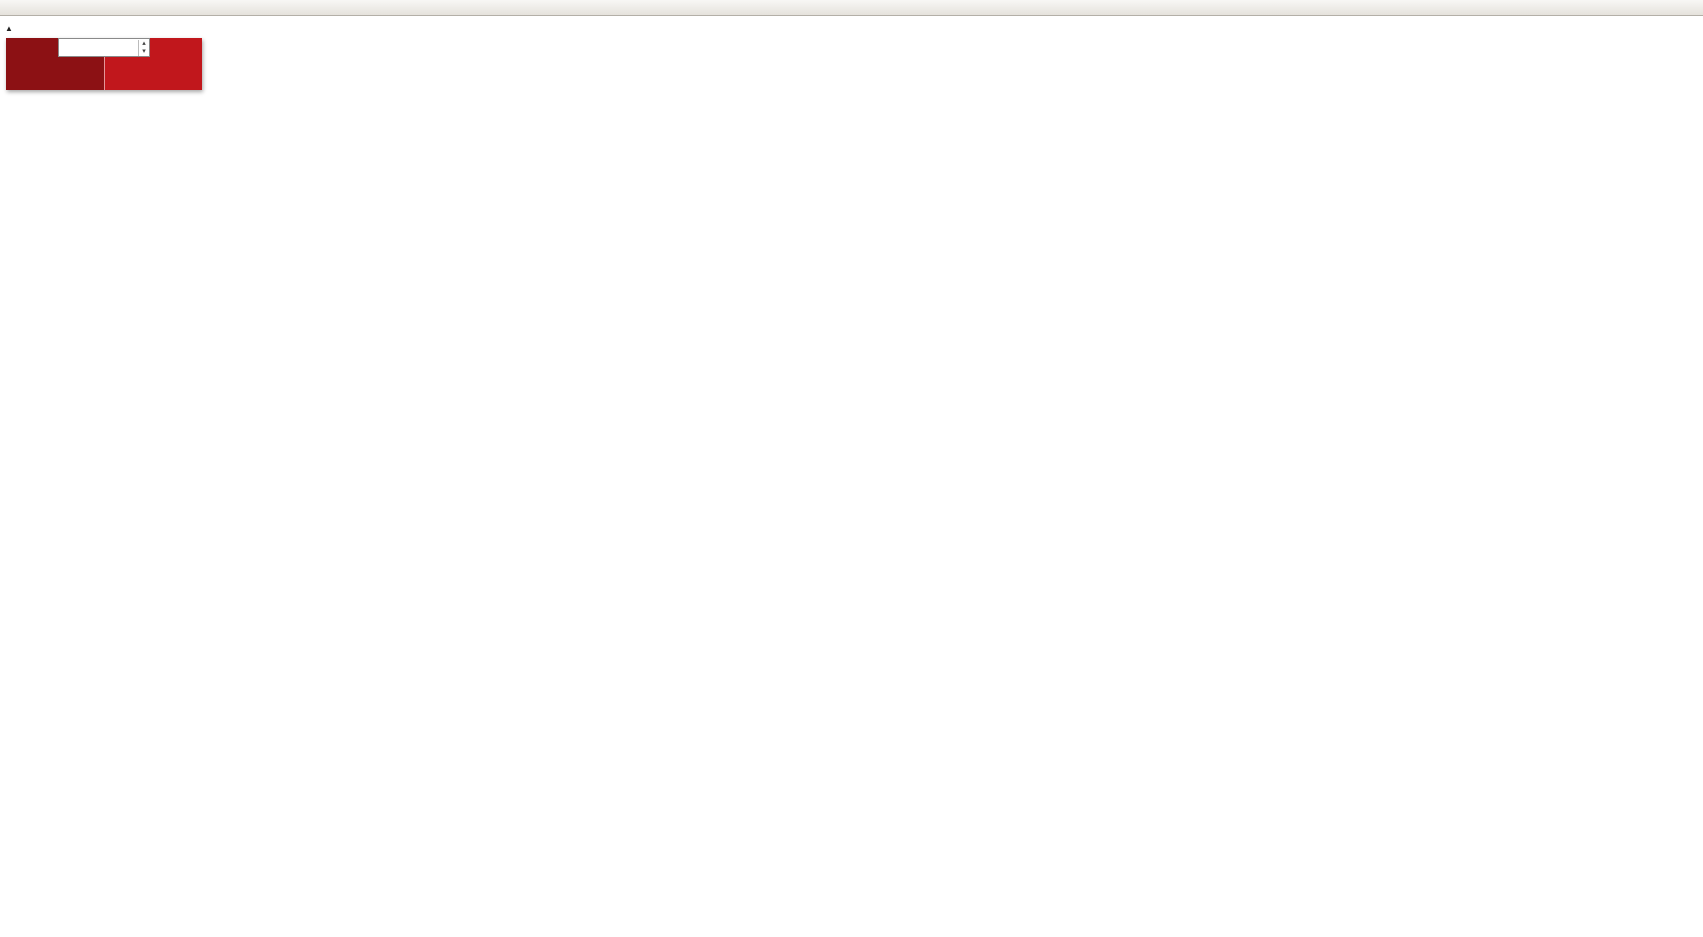 Image resolution: width=1703 pixels, height=937 pixels. I want to click on volume-down-icon, so click(144, 52).